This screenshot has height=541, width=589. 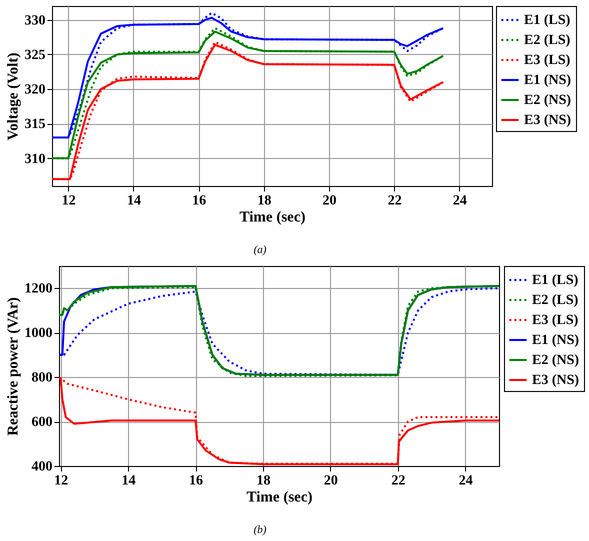 What do you see at coordinates (260, 530) in the screenshot?
I see `text: (b)` at bounding box center [260, 530].